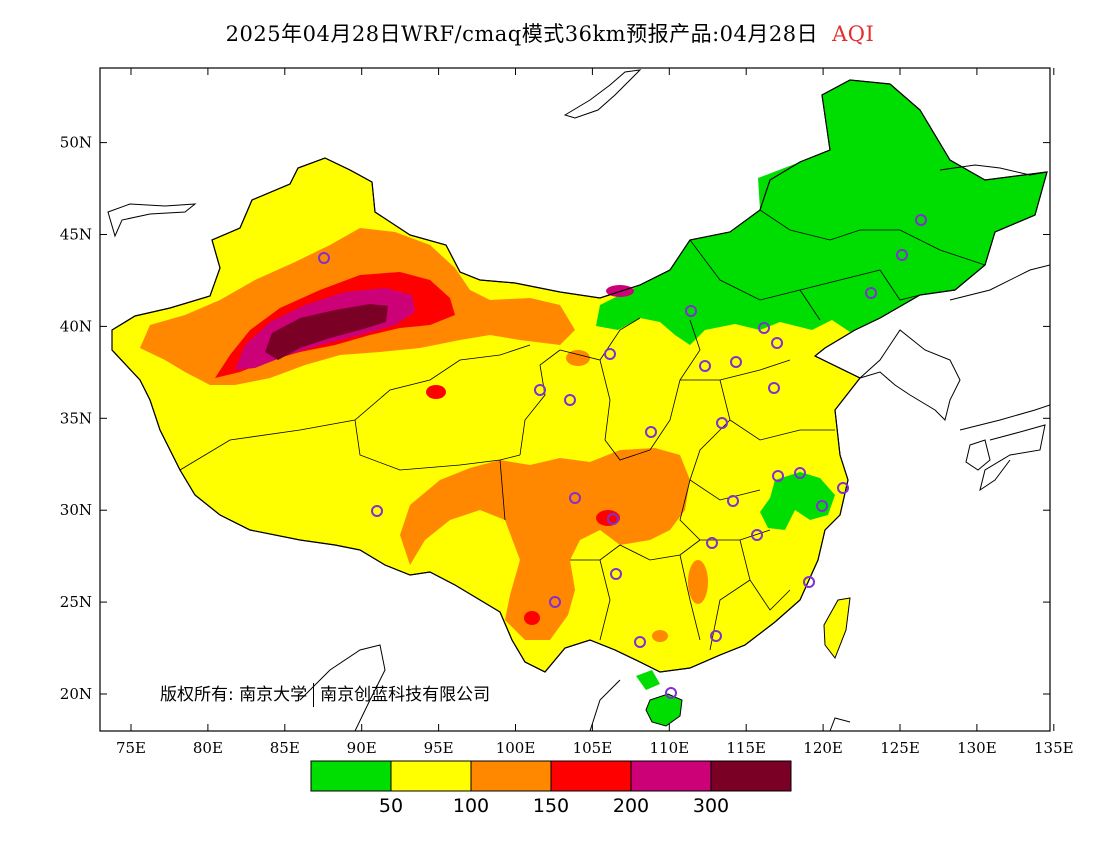 This screenshot has height=850, width=1100. Describe the element at coordinates (648, 680) in the screenshot. I see `hainan-green-patch` at that location.